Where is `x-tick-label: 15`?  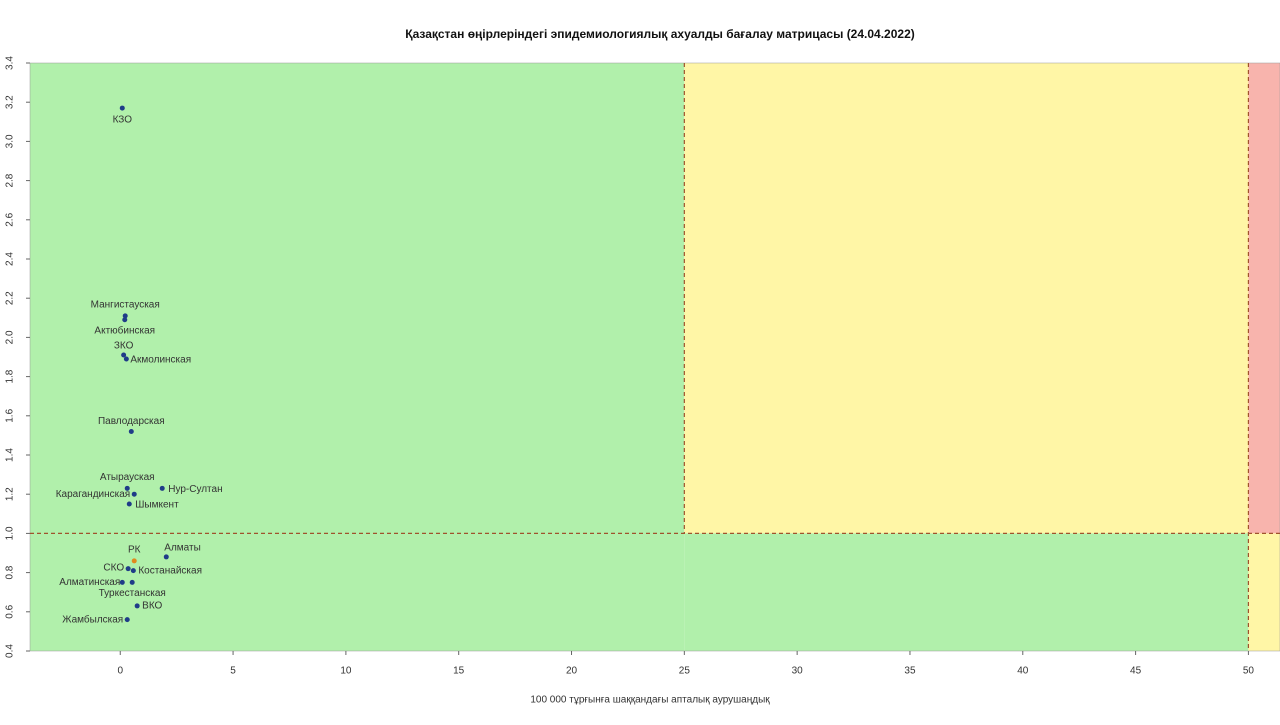
x-tick-label: 15 is located at coordinates (459, 671).